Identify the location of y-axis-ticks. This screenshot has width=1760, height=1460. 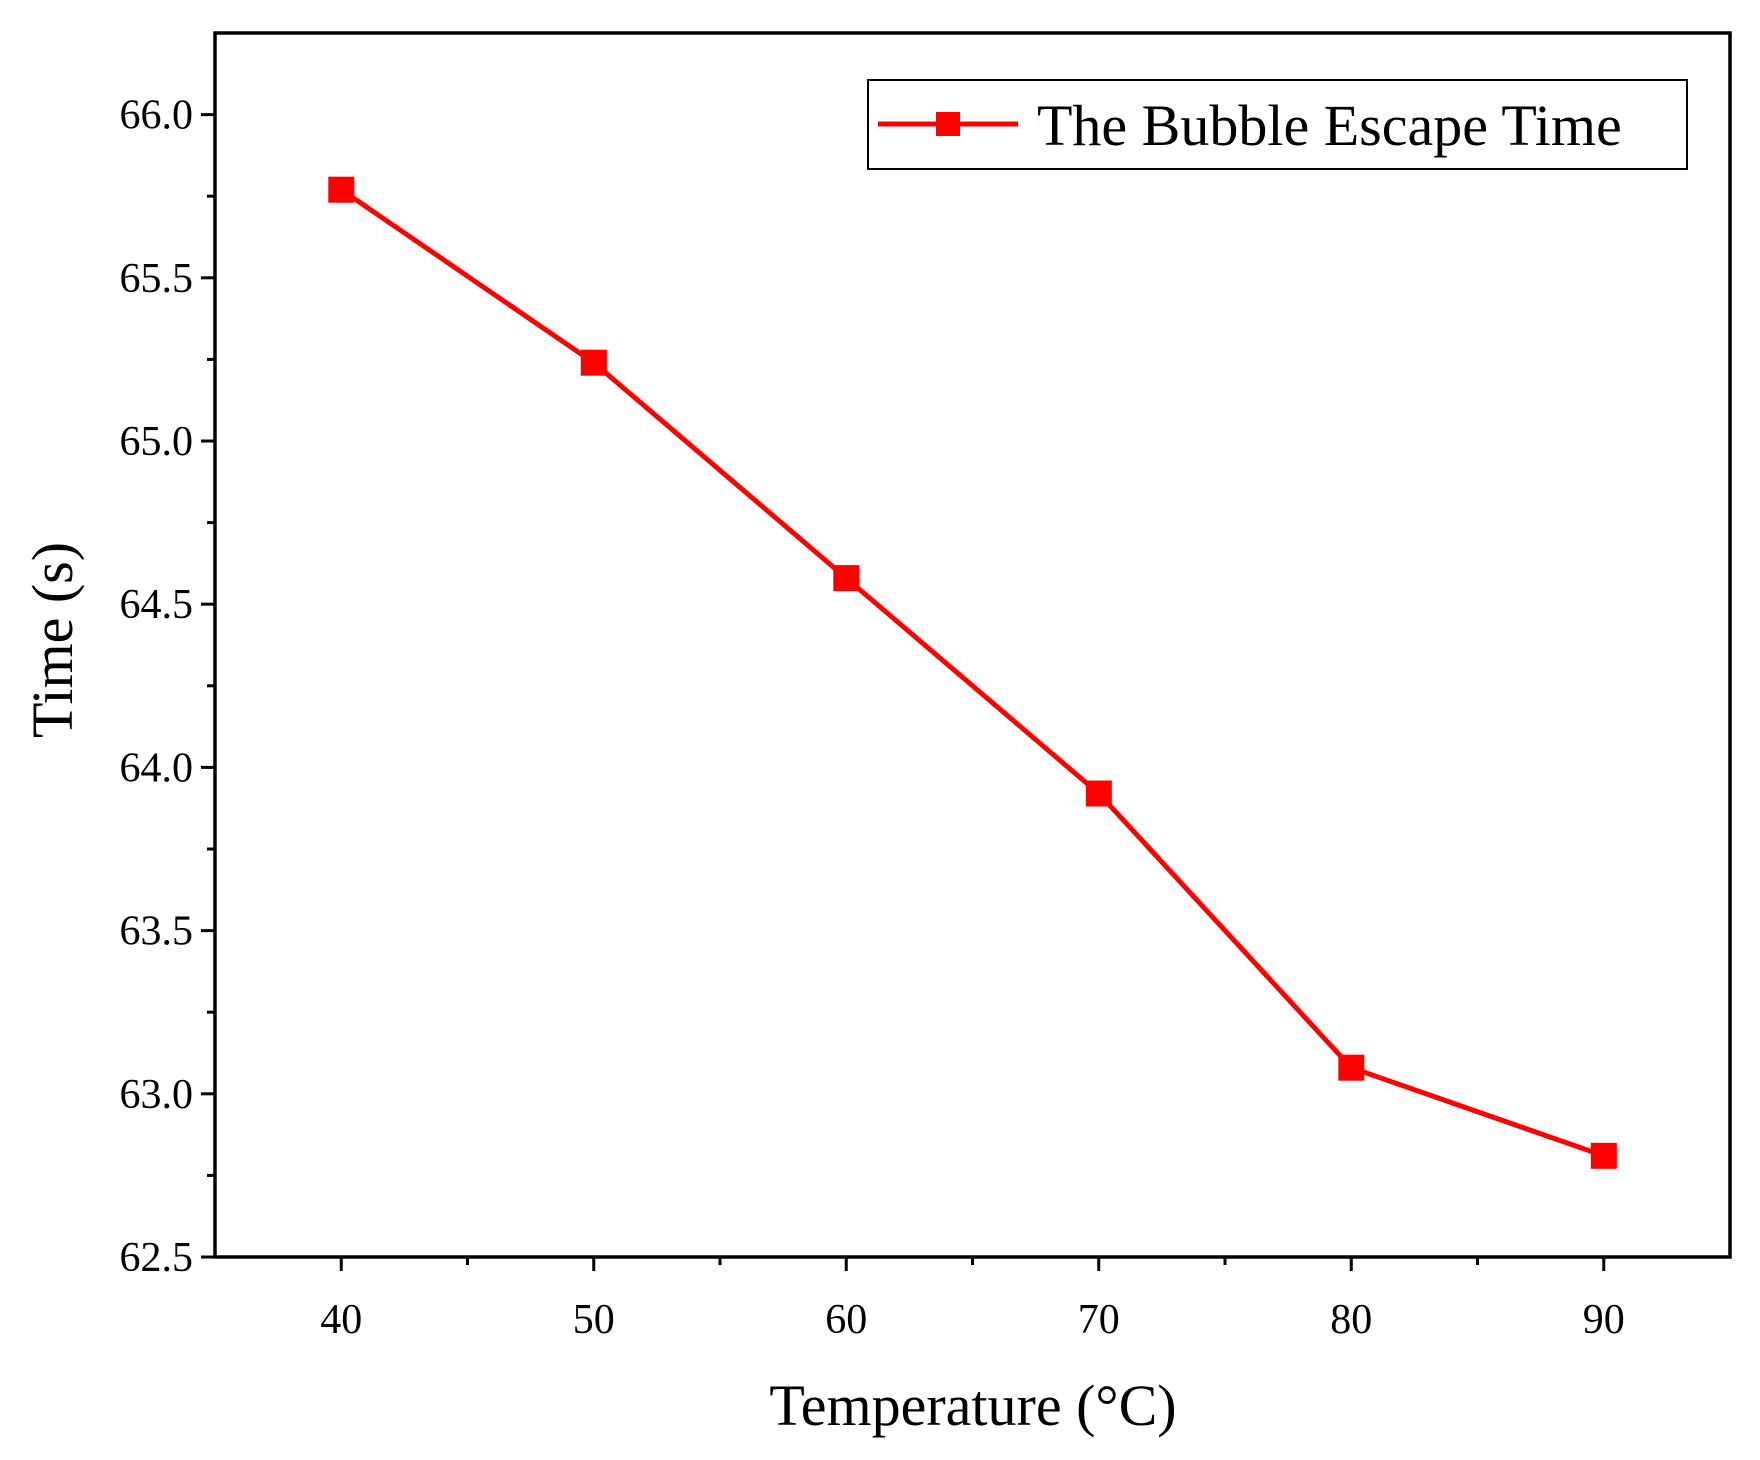
(208, 686).